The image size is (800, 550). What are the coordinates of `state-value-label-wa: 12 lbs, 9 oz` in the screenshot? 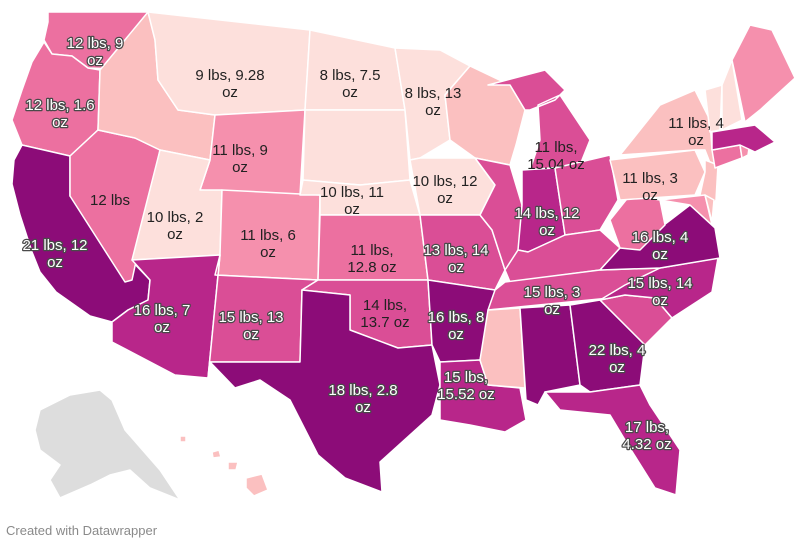 It's located at (95, 52).